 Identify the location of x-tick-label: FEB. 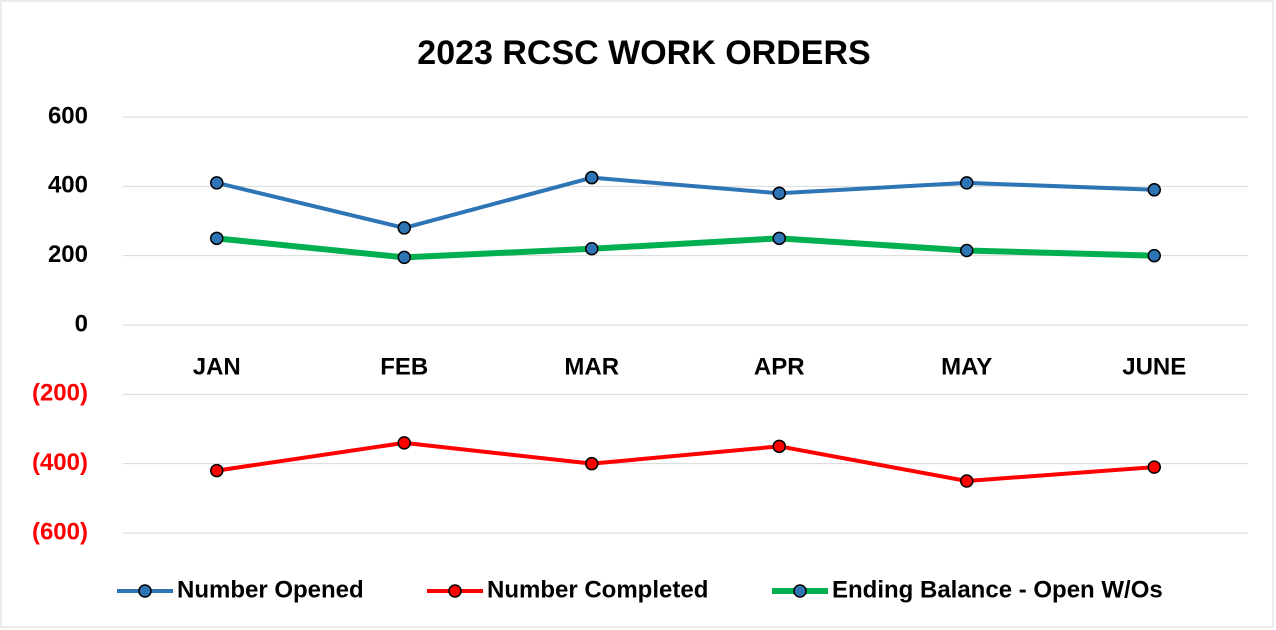
(404, 366).